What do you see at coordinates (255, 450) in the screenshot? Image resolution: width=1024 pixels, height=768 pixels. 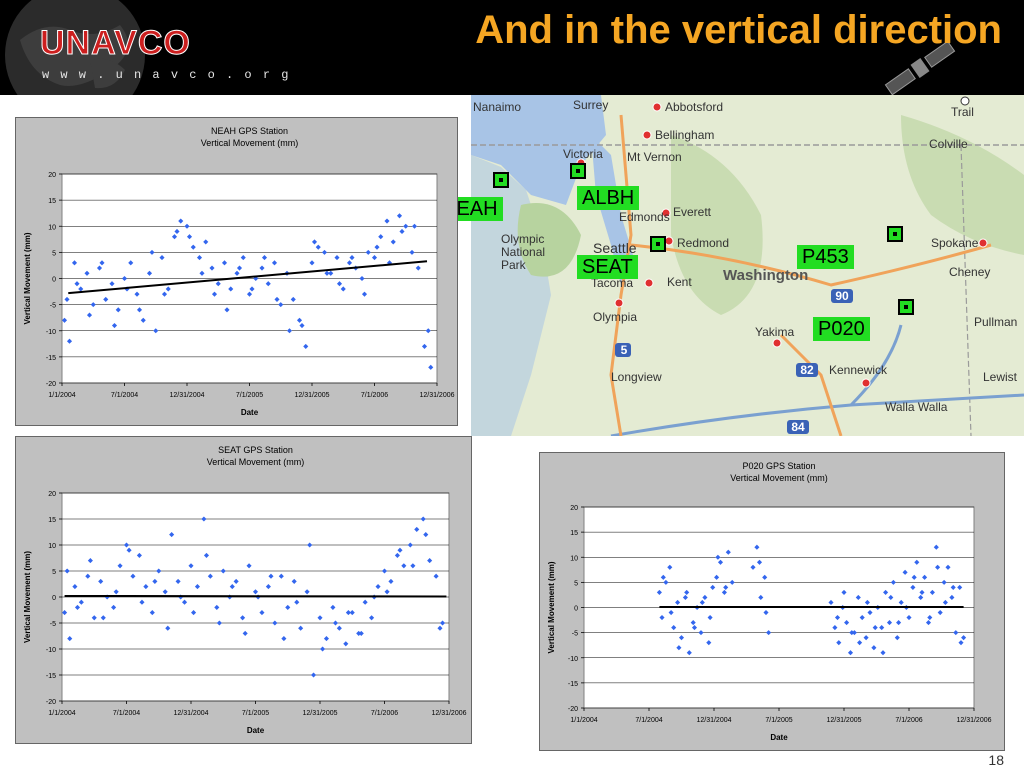 I see `chart-title: SEAT GPS Station` at bounding box center [255, 450].